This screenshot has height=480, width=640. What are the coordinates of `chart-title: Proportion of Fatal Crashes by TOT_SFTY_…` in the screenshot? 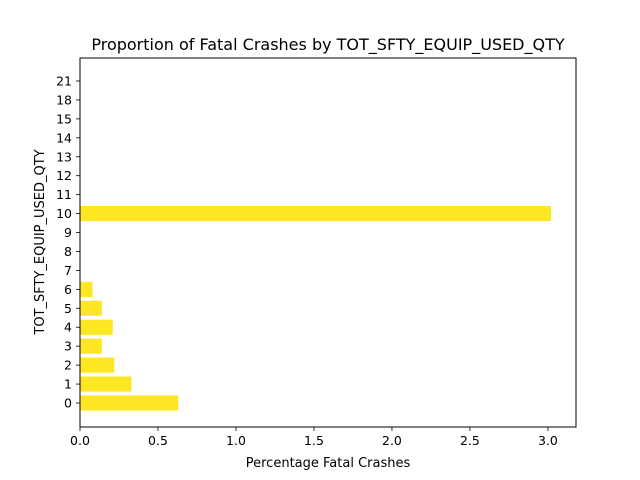 It's located at (328, 45).